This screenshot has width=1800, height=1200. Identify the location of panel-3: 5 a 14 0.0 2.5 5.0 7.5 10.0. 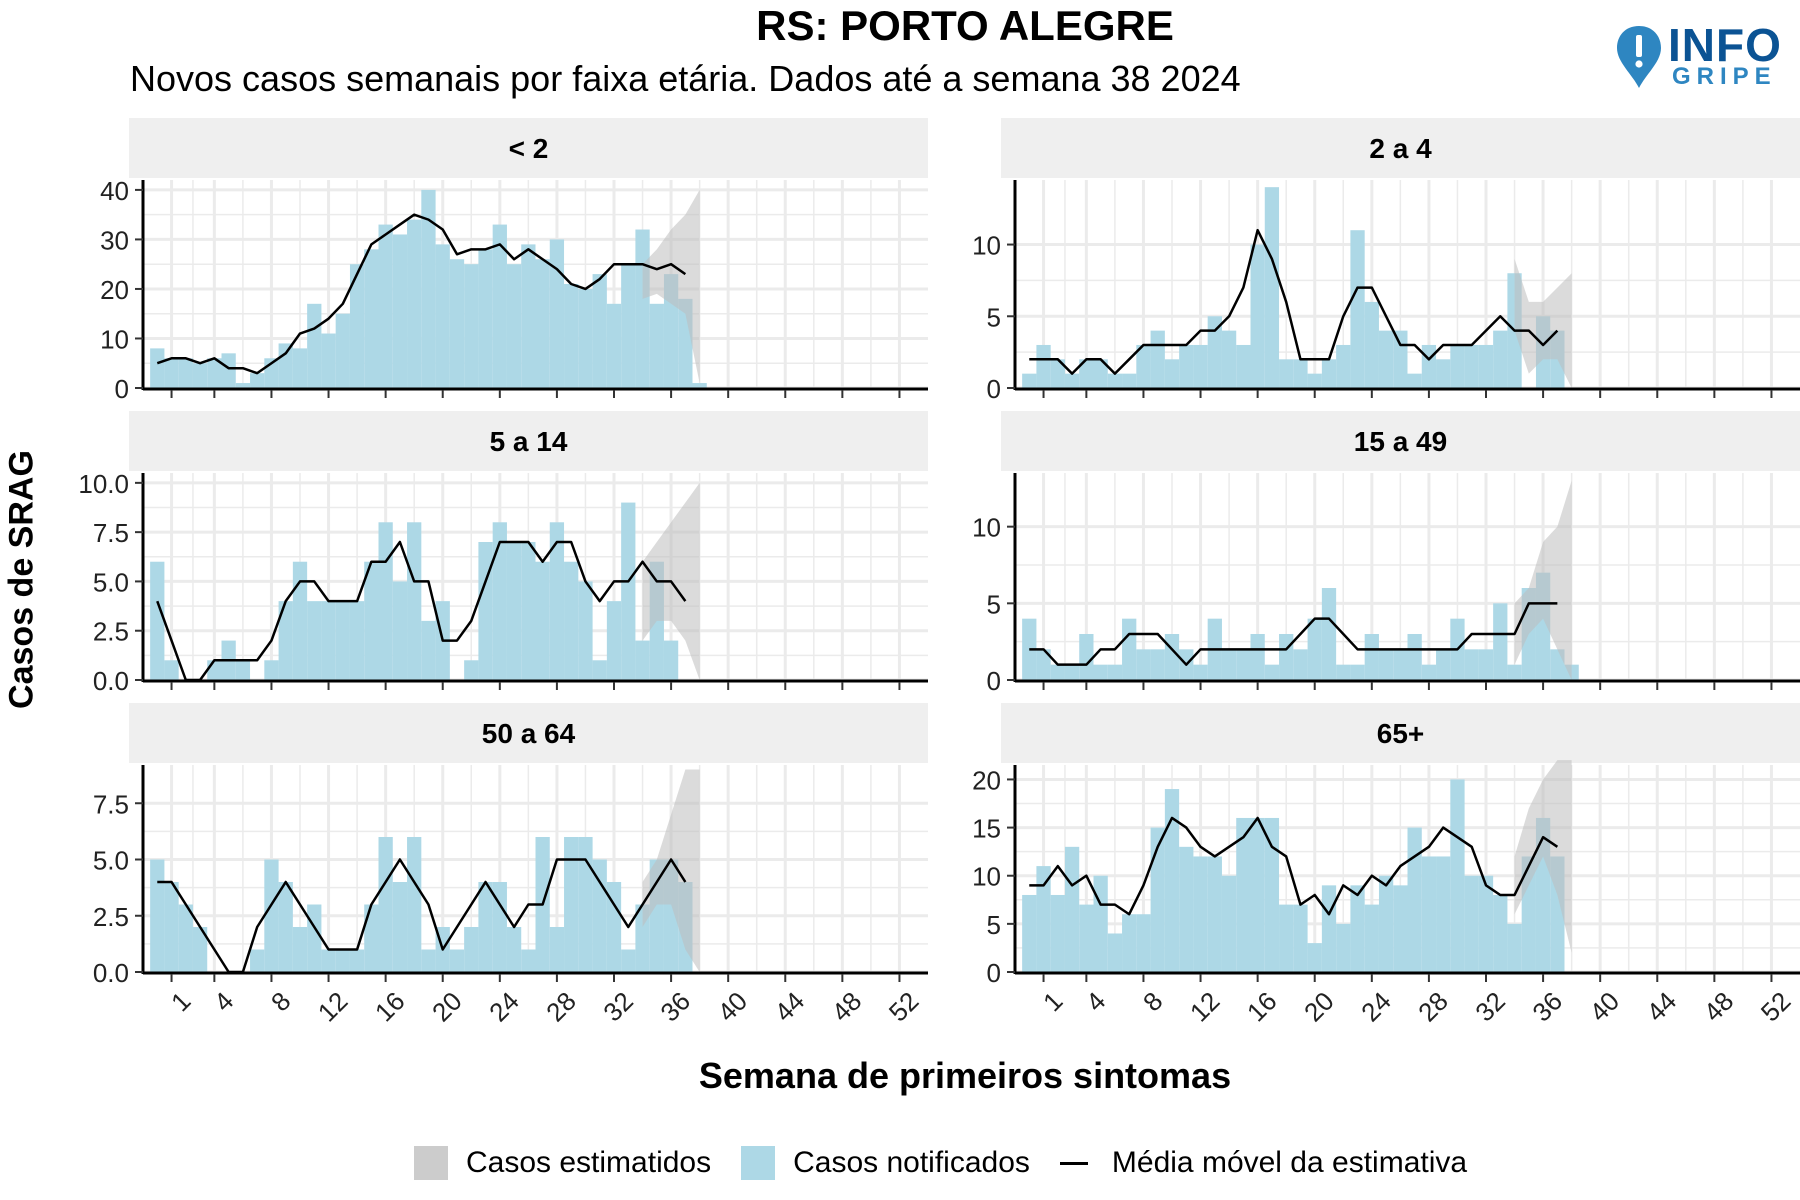
(503, 553).